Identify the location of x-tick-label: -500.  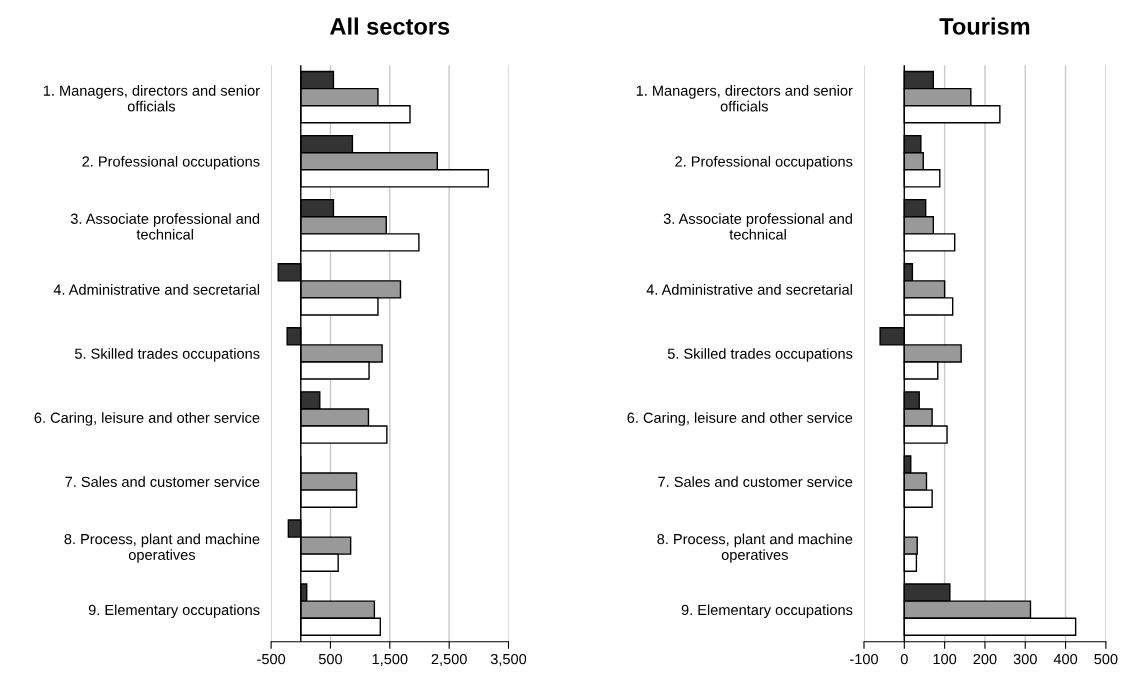
(271, 659).